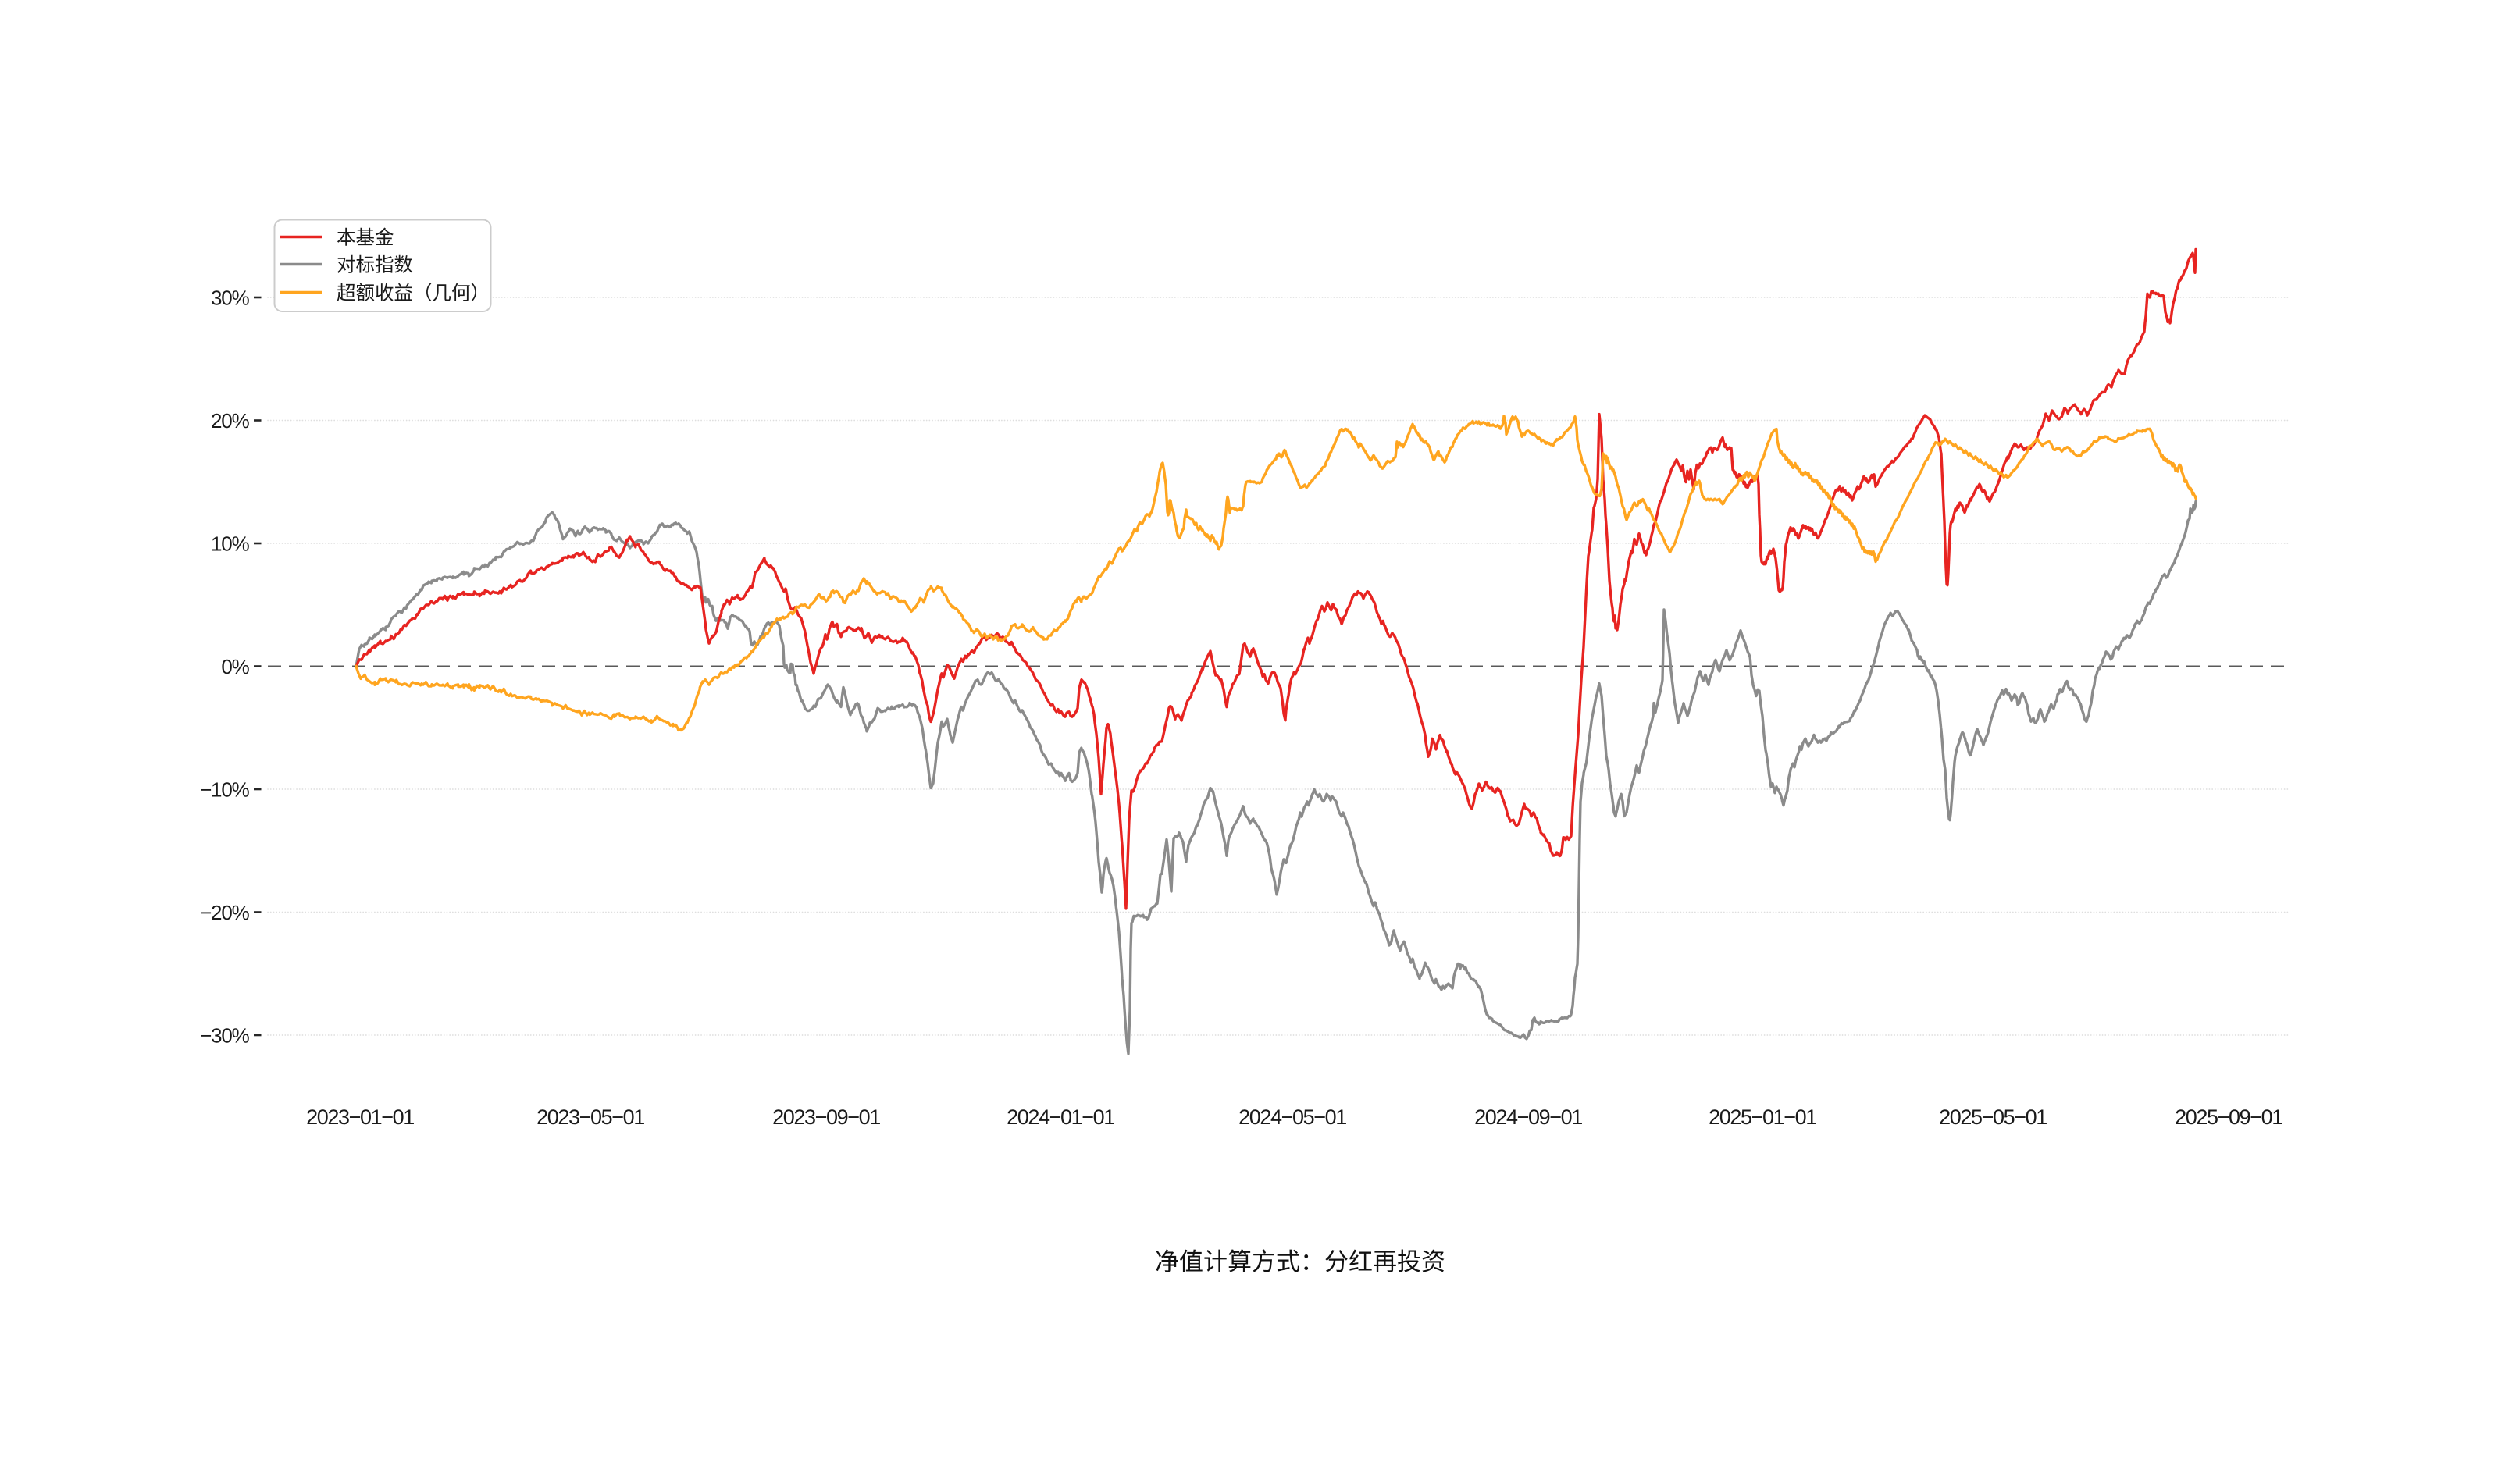 The width and height of the screenshot is (2498, 1484). I want to click on svg-text: 对标指数, so click(375, 265).